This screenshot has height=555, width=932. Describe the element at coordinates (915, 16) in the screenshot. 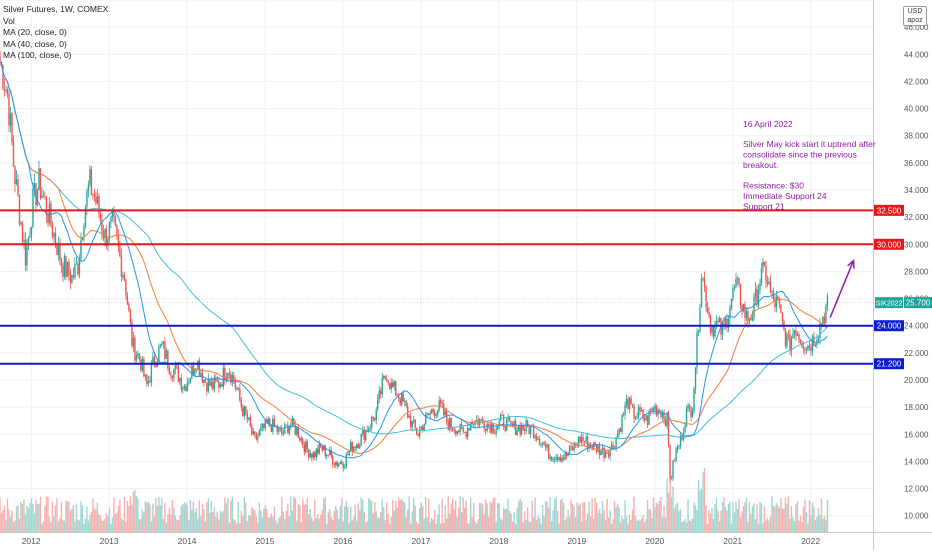

I see `currency-button: USD apoz` at that location.